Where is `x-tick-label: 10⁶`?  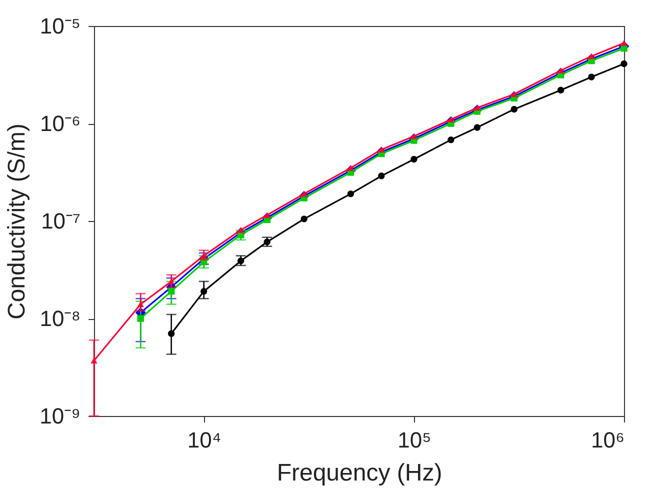
x-tick-label: 10⁶ is located at coordinates (607, 440).